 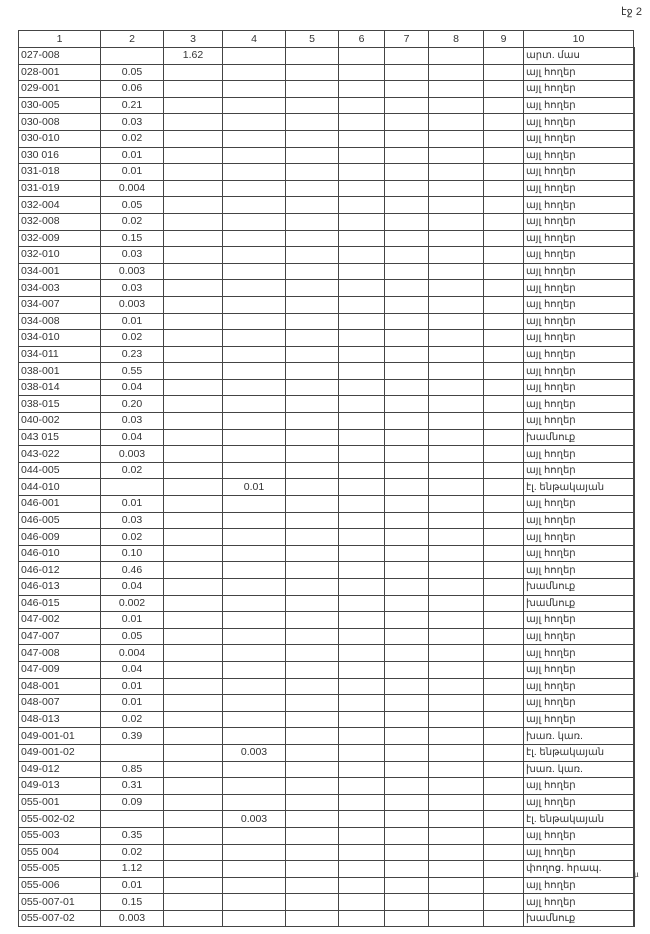 What do you see at coordinates (59, 304) in the screenshot?
I see `cell-col-1: 034-007` at bounding box center [59, 304].